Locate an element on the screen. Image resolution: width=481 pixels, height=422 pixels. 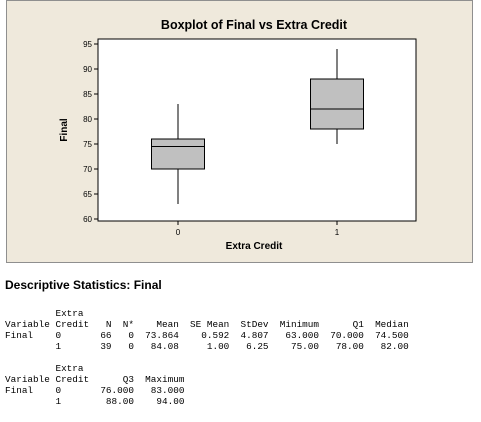
y-tick-label: 95 is located at coordinates (87, 44).